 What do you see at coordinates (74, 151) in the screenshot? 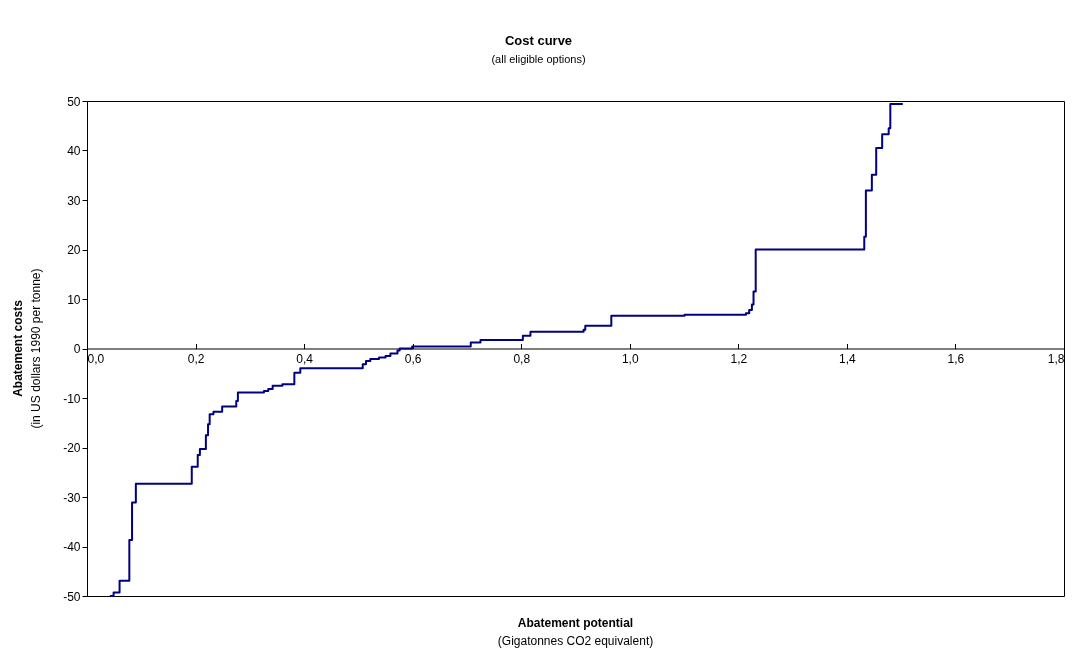
I see `y-tick-label: 40` at bounding box center [74, 151].